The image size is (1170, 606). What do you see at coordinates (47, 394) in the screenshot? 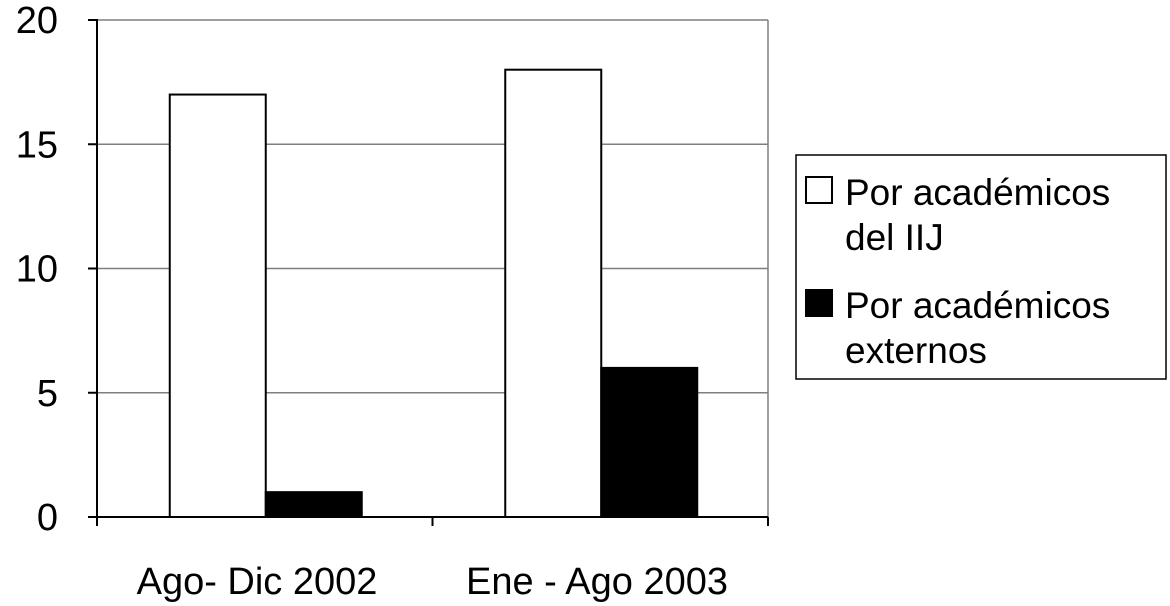
I see `y-tick-label-5: 5` at bounding box center [47, 394].